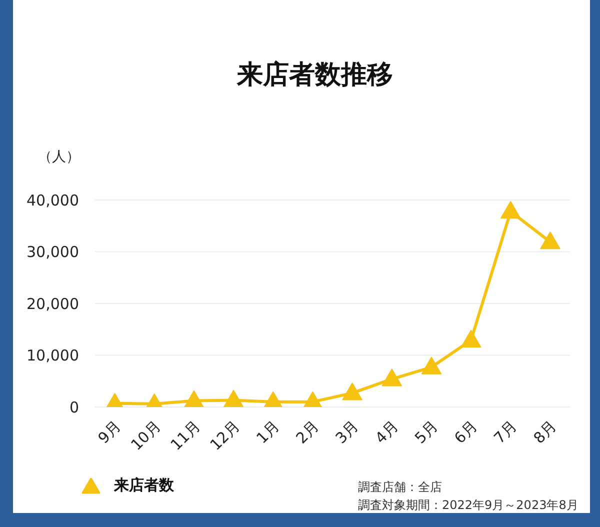 The width and height of the screenshot is (600, 527). I want to click on x-tick-label: 9月, so click(109, 432).